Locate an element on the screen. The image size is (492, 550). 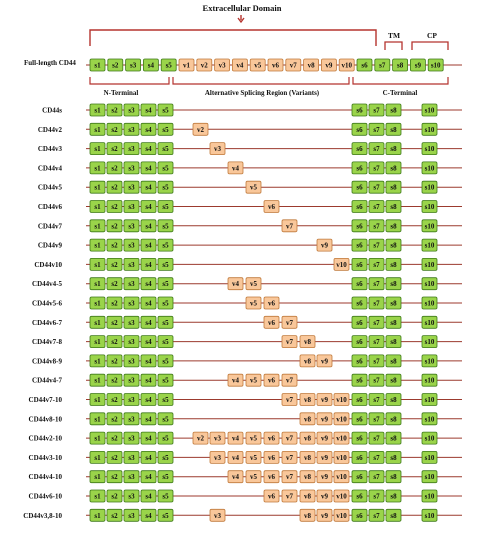
row-exon-s6: s6 is located at coordinates (359, 129).